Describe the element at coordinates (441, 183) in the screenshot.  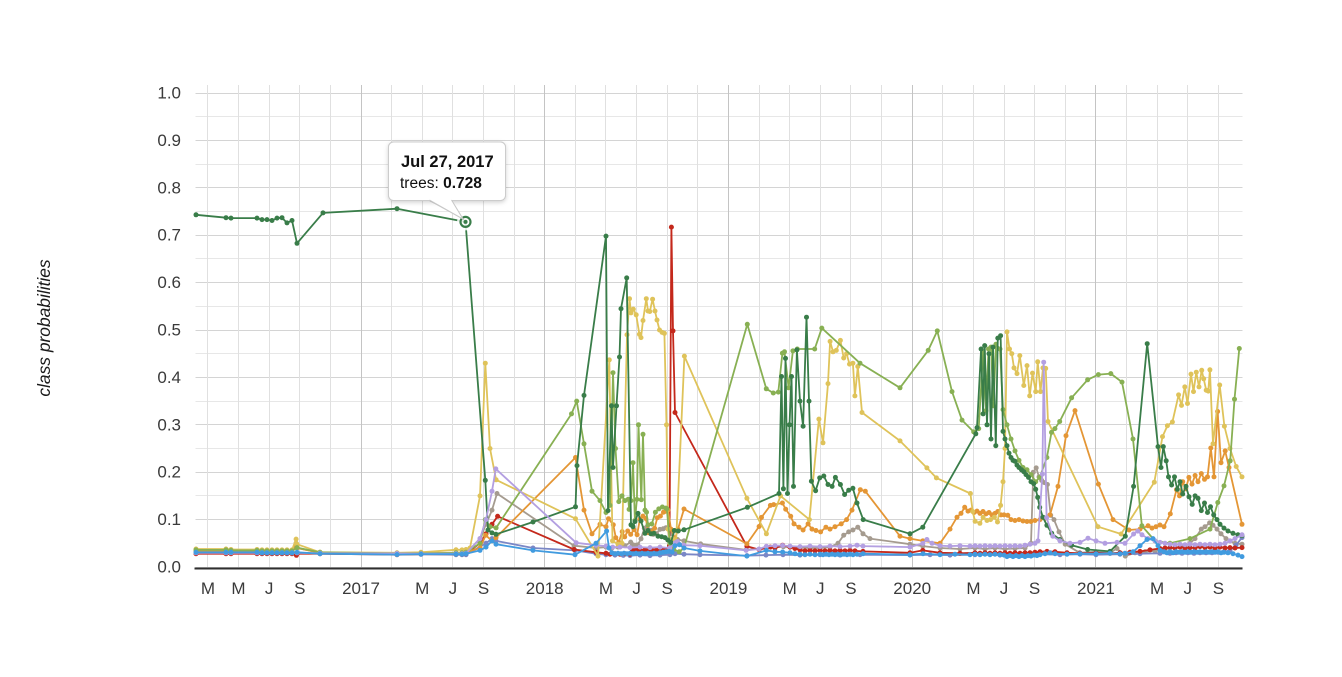
I see `svg-text: trees: 0.728` at that location.